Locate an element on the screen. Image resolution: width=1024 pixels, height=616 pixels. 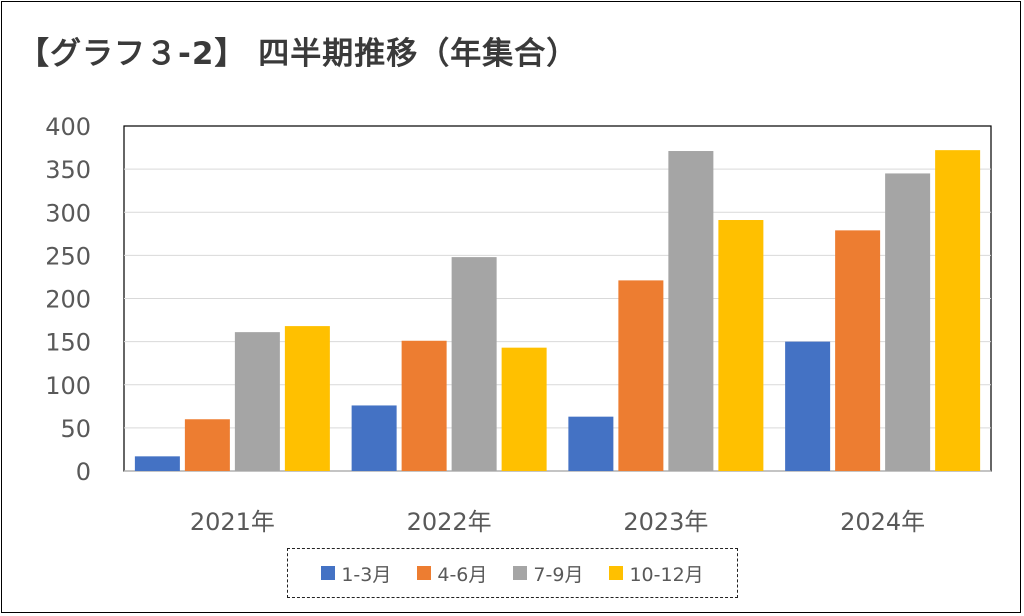
y-tick-label: 400 is located at coordinates (68, 127).